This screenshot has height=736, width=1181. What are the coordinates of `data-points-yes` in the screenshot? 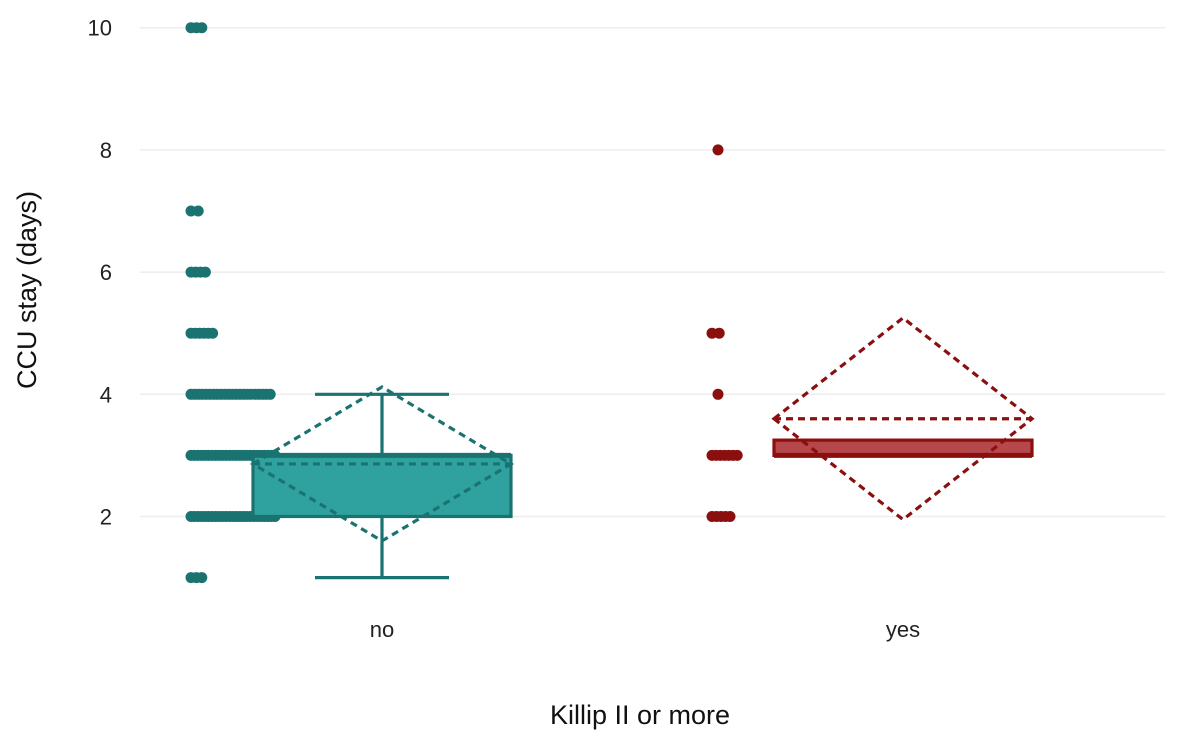 It's located at (724, 333).